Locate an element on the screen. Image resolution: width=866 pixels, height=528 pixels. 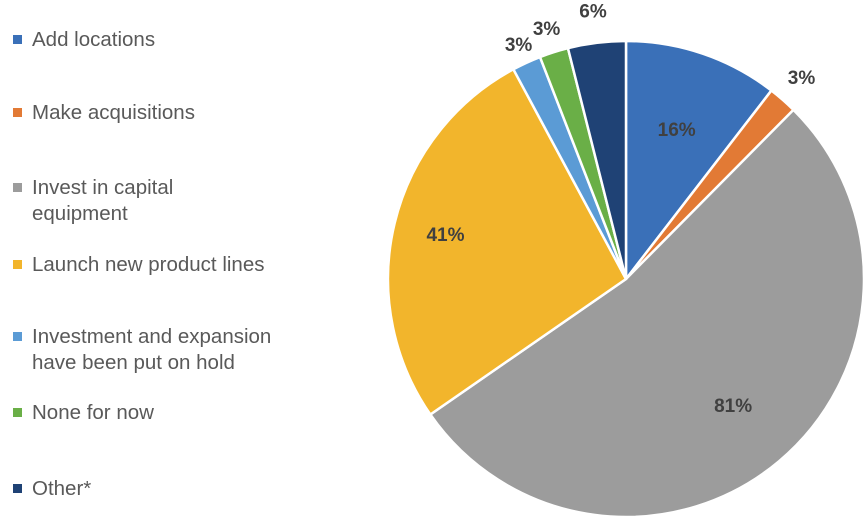
data-label: 81% is located at coordinates (733, 406).